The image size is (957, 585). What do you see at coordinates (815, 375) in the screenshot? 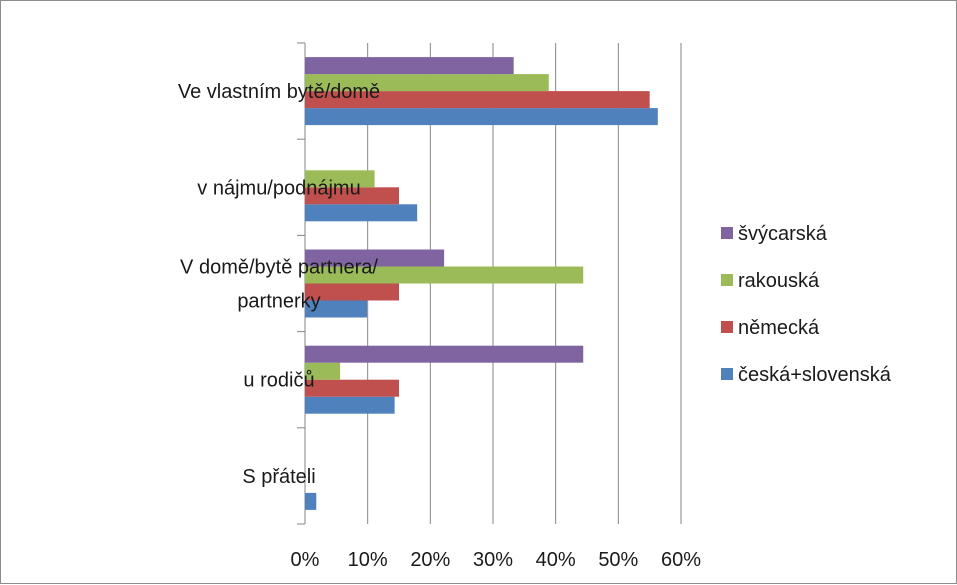
I see `legend-label: česká+slovenská` at bounding box center [815, 375].